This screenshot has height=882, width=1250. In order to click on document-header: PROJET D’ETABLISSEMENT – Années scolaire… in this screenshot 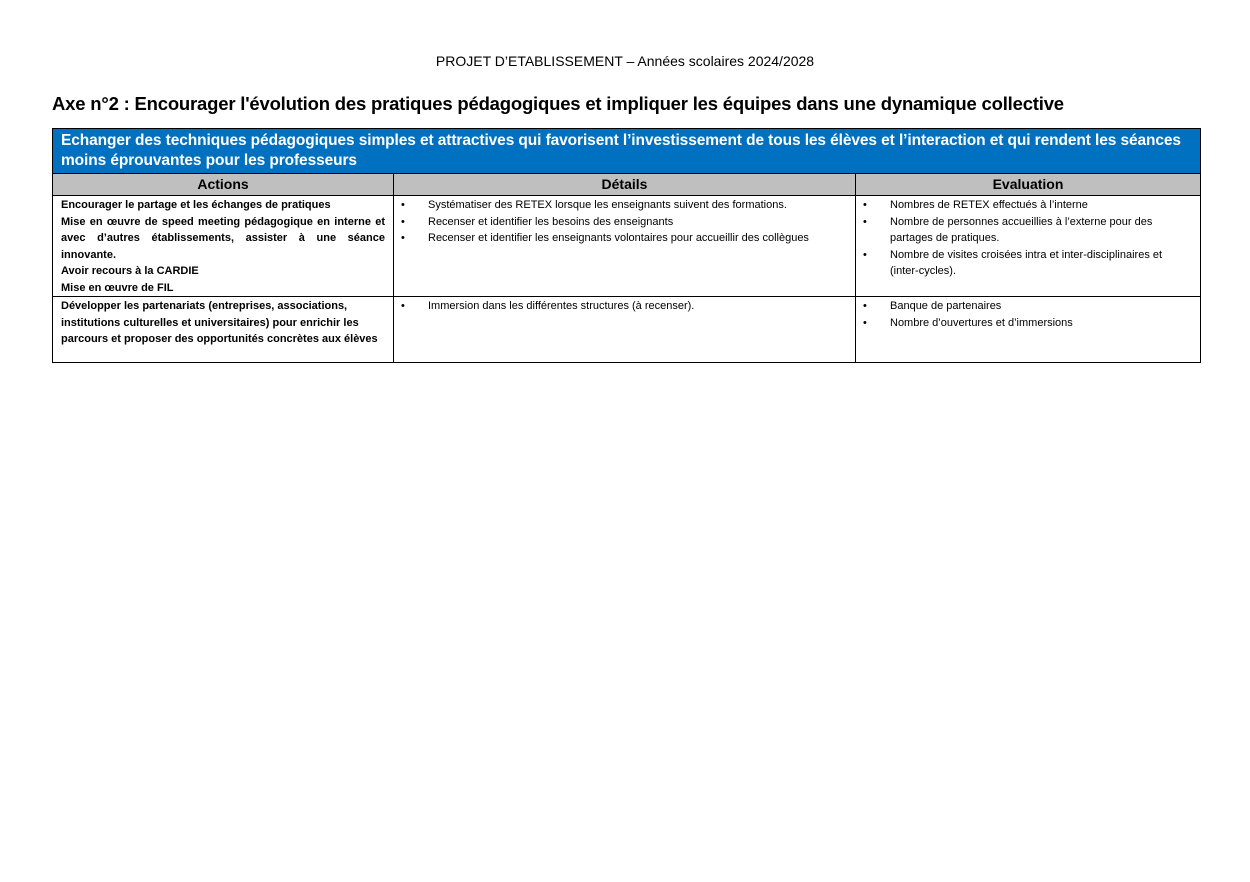, I will do `click(625, 61)`.